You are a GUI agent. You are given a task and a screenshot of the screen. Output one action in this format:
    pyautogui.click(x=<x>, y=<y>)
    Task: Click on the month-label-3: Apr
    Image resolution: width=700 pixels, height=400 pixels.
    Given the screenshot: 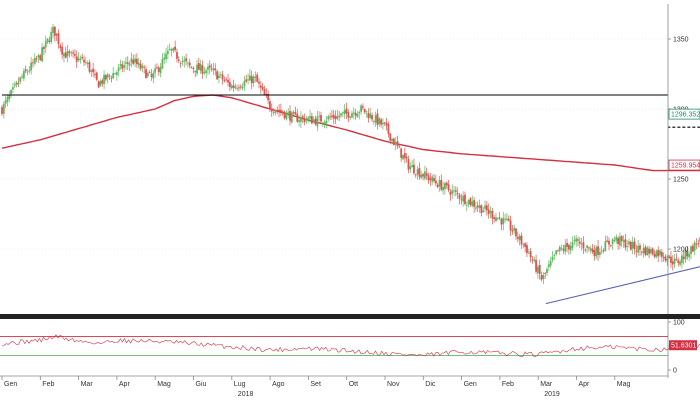 What is the action you would take?
    pyautogui.click(x=125, y=384)
    